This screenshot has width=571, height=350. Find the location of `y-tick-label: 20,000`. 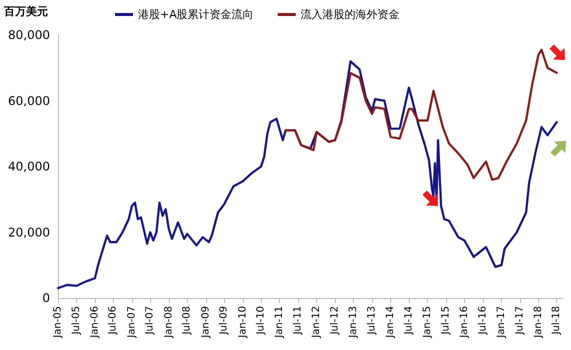

y-tick-label: 20,000 is located at coordinates (29, 232).